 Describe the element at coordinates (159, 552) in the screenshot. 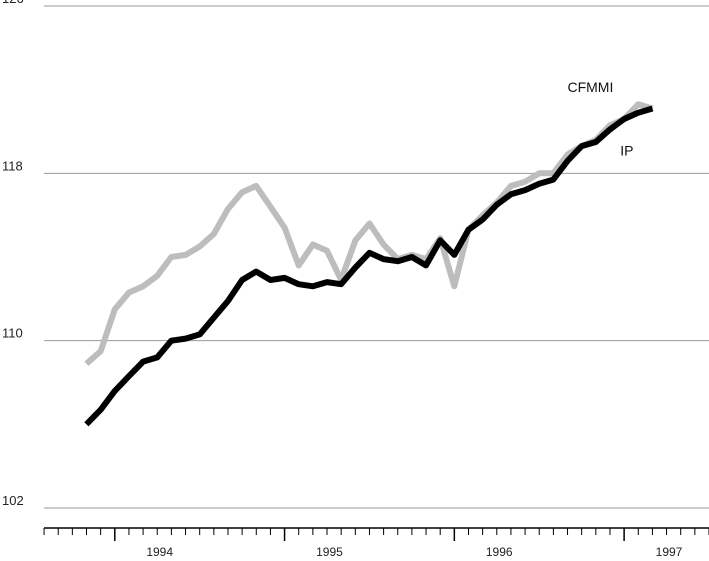

I see `x-tick-label: 1994` at that location.